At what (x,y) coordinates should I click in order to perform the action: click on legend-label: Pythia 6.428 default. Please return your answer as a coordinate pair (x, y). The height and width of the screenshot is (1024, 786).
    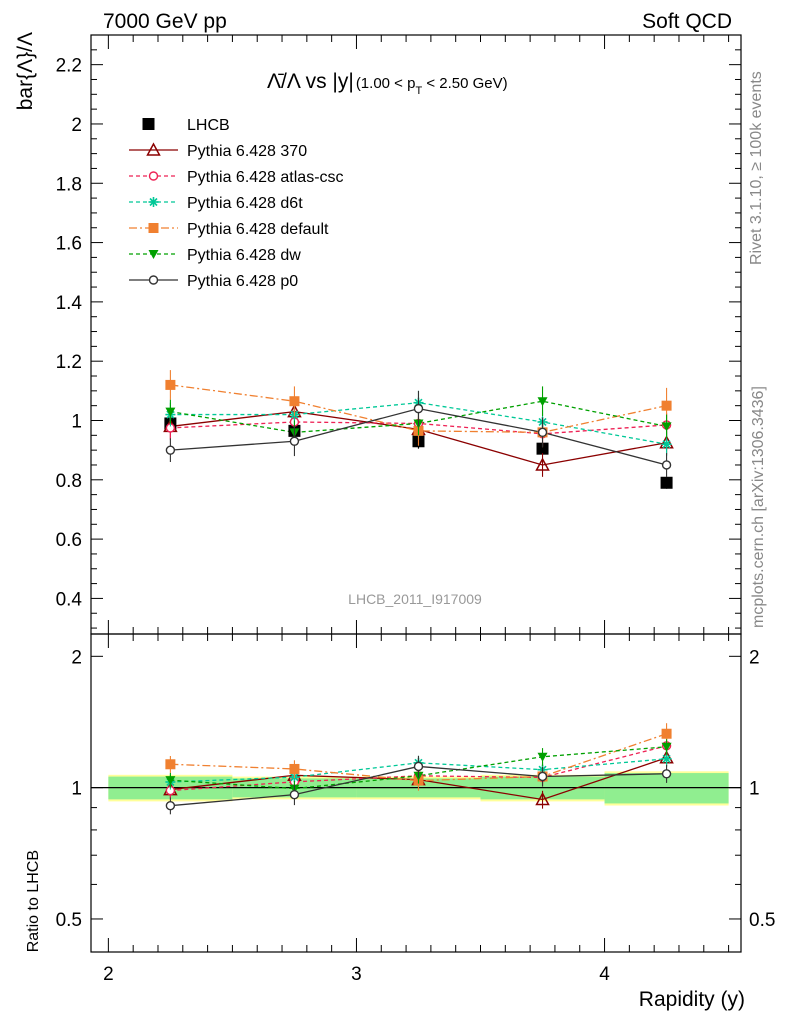
    Looking at the image, I should click on (258, 229).